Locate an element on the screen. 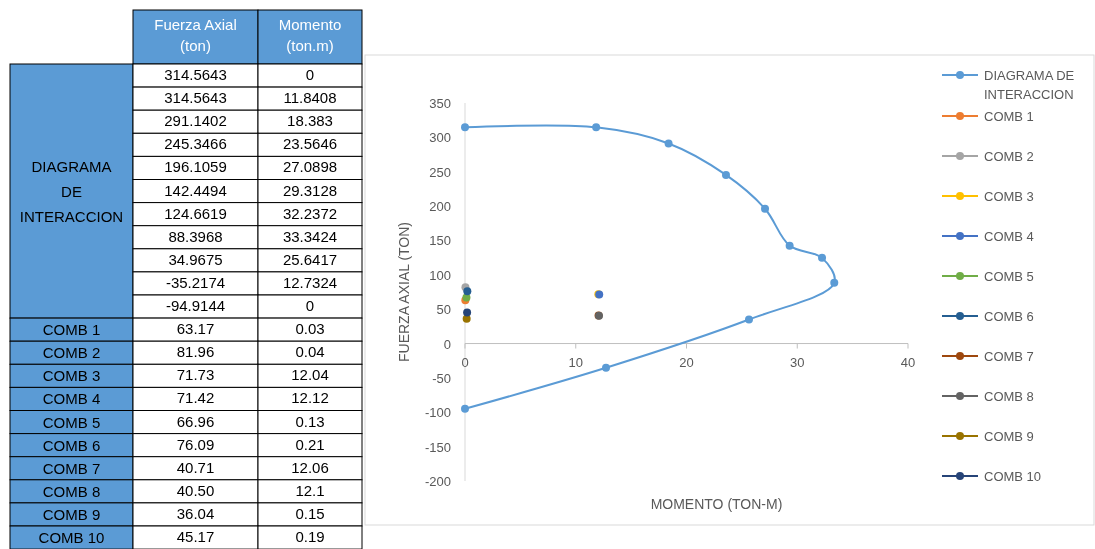  data-label: 23.5646 is located at coordinates (310, 144).